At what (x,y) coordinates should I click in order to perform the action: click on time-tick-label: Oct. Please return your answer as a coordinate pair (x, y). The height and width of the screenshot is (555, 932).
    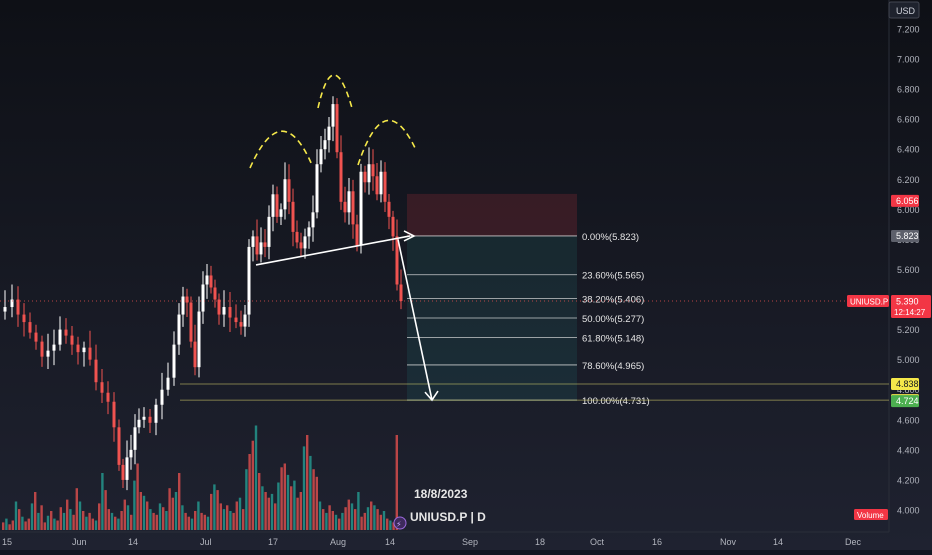
    Looking at the image, I should click on (597, 542).